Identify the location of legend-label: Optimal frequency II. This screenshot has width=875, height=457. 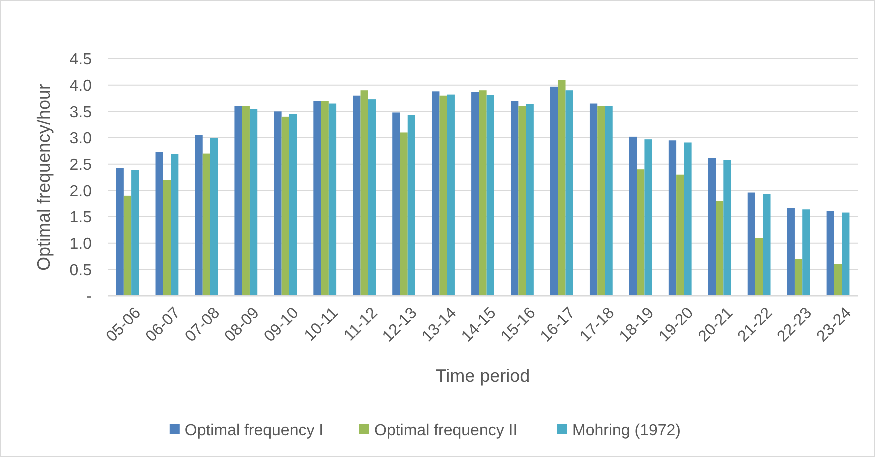
(446, 431).